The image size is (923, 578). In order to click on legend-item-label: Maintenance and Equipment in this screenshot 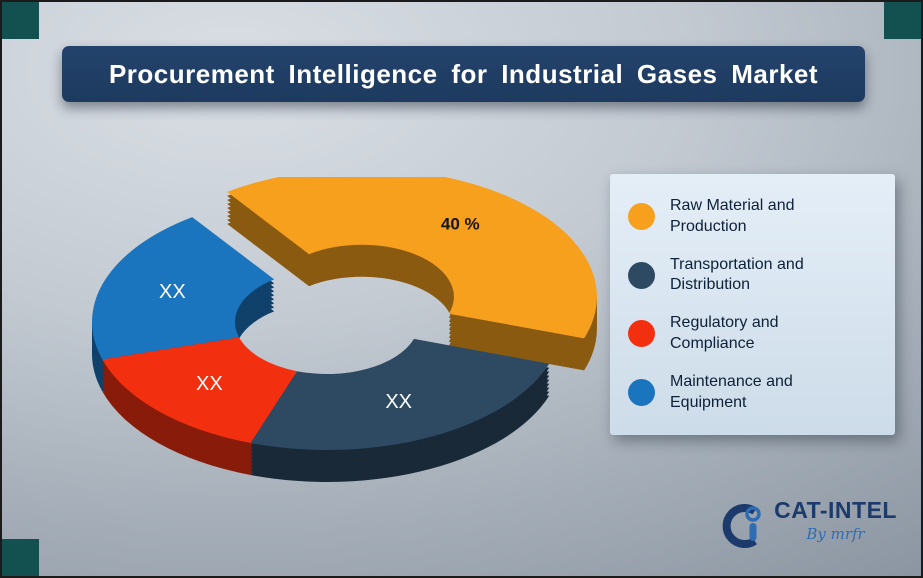, I will do `click(731, 391)`.